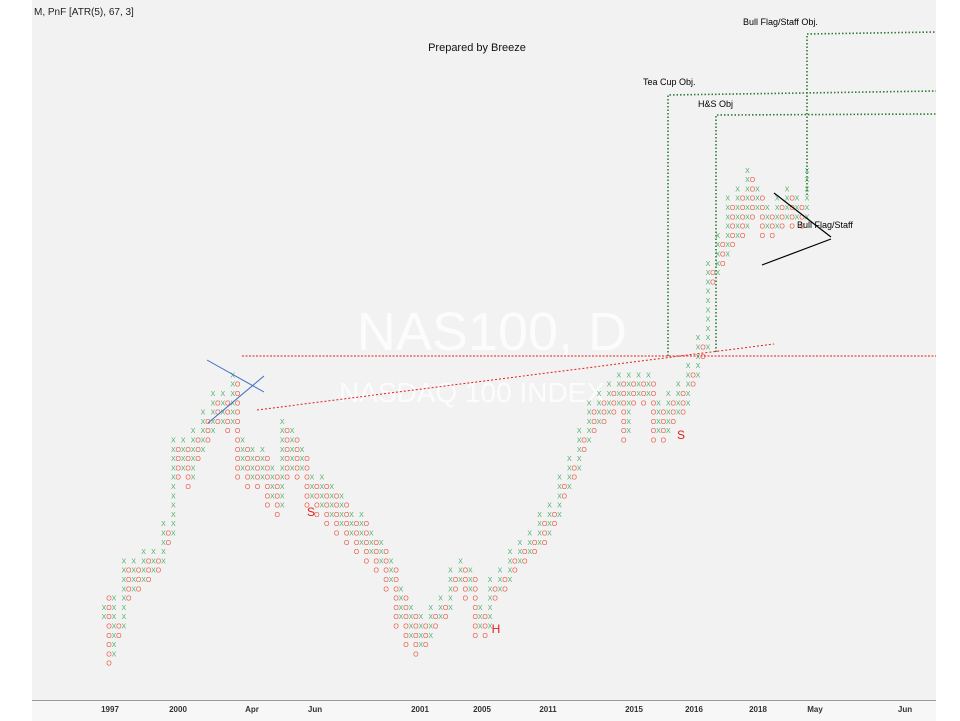  I want to click on x-tick-label: 2015, so click(634, 709).